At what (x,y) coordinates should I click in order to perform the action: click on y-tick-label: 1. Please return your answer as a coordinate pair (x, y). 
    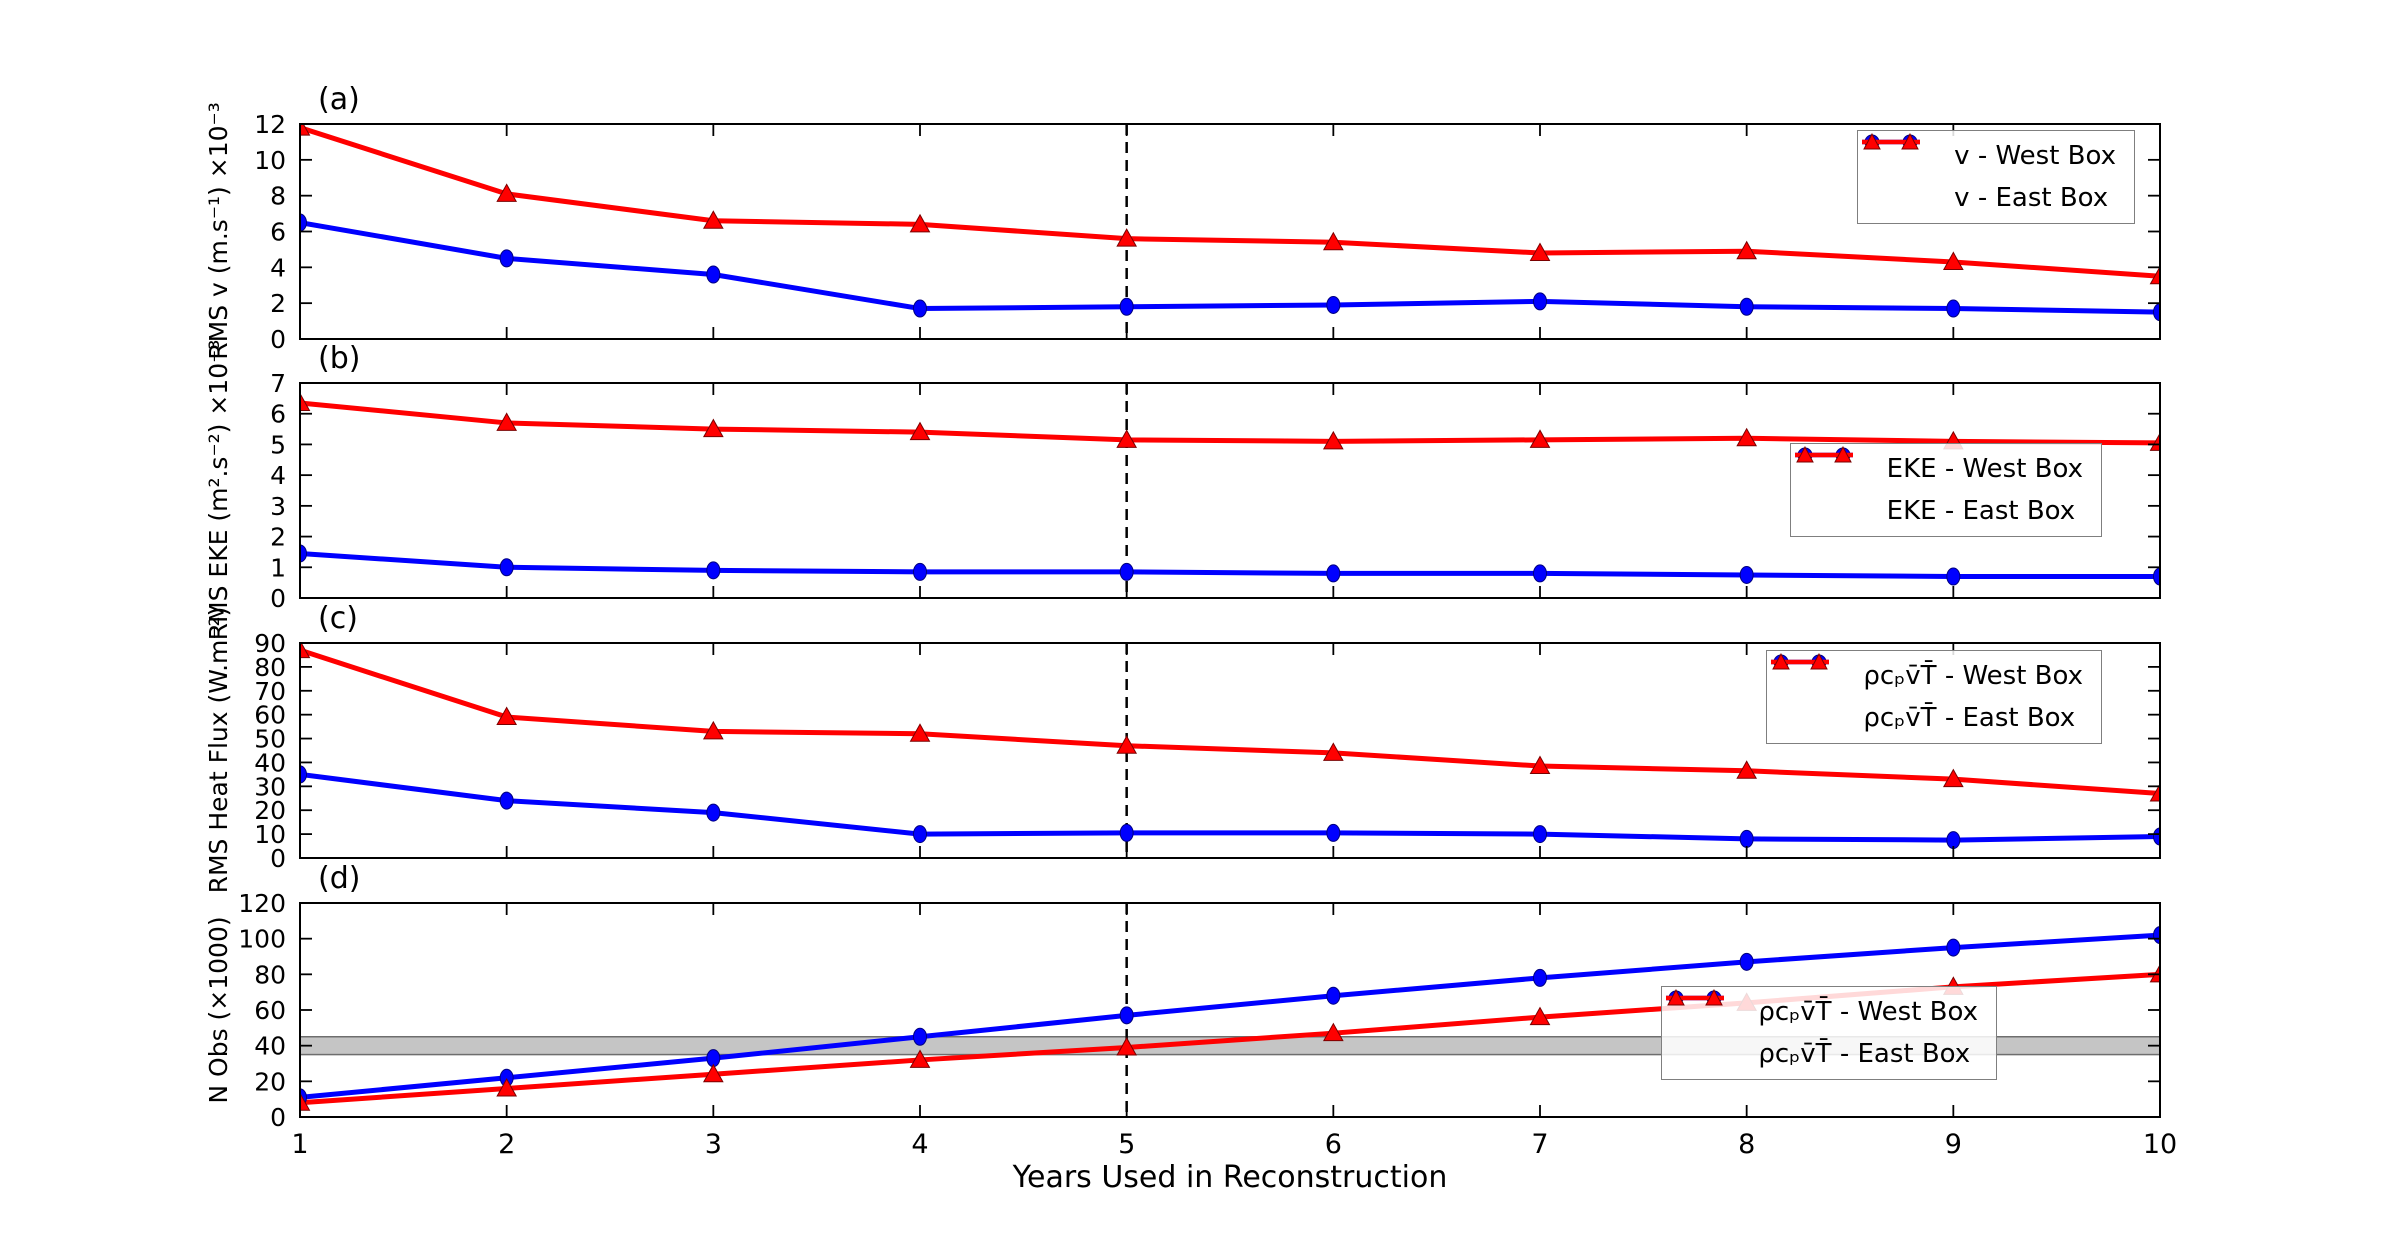
    Looking at the image, I should click on (278, 567).